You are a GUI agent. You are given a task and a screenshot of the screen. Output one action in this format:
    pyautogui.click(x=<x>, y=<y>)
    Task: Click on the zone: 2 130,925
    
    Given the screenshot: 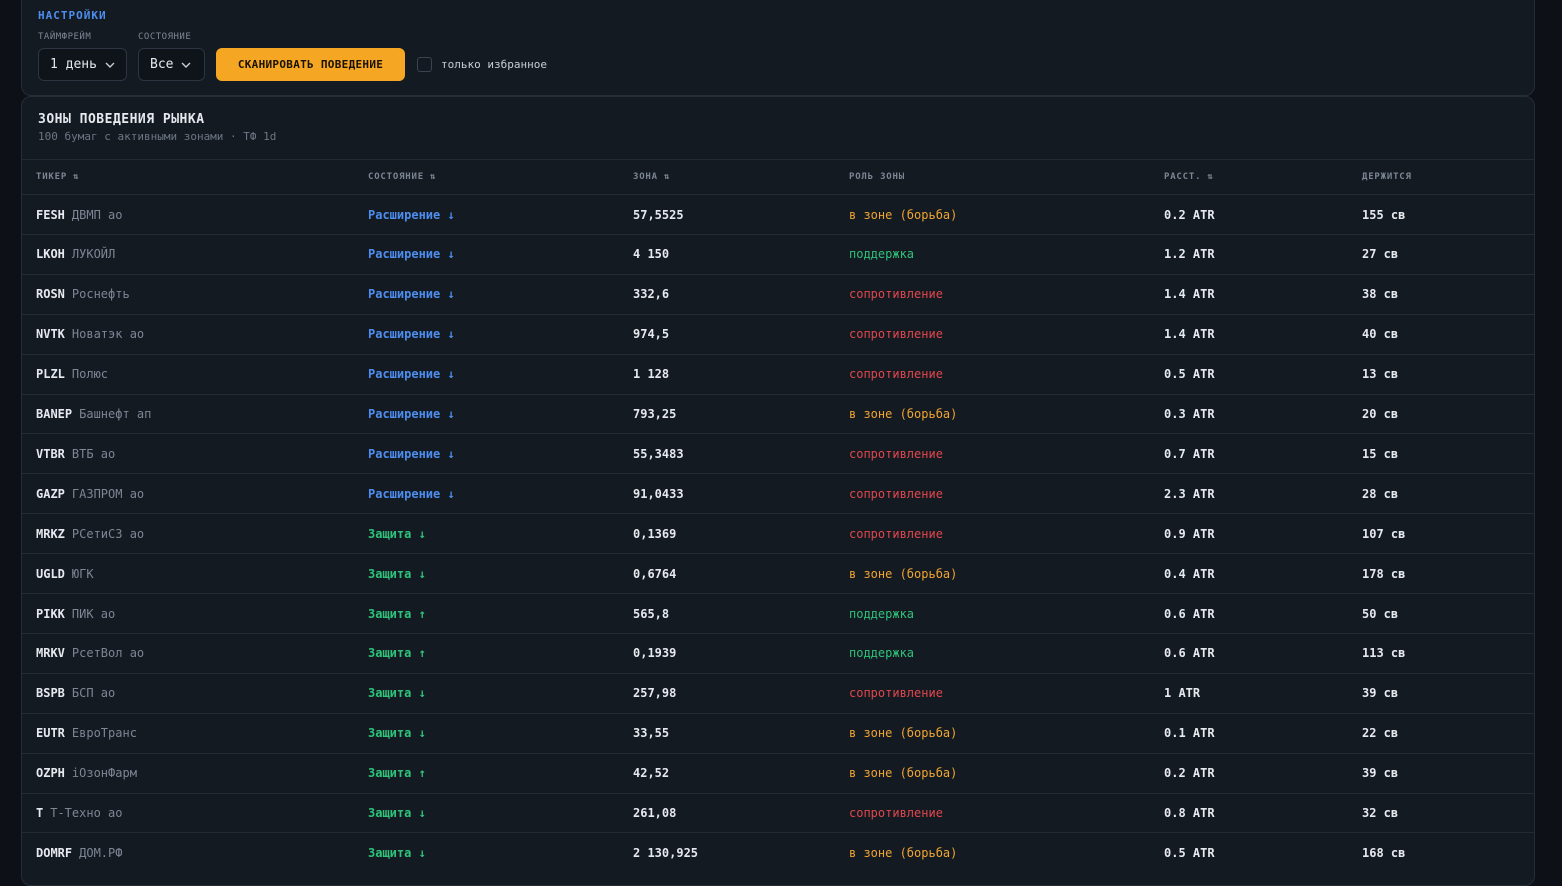 What is the action you would take?
    pyautogui.click(x=666, y=852)
    